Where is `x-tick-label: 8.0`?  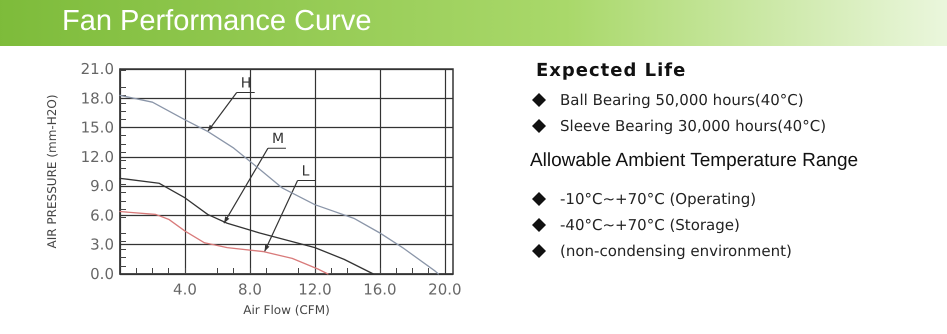
x-tick-label: 8.0 is located at coordinates (250, 289).